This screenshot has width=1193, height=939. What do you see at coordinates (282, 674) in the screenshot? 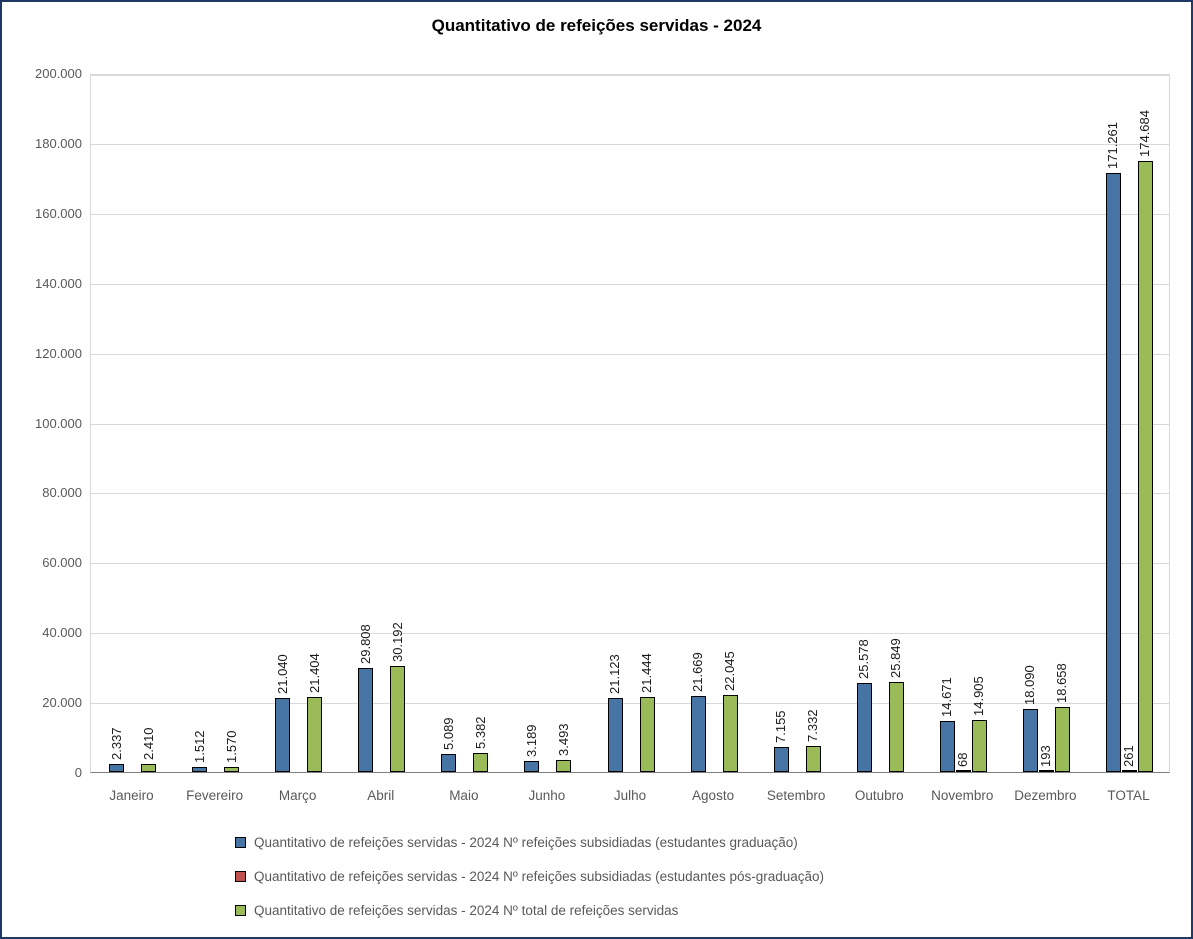
I see `data-label-graduacao: 21.040` at bounding box center [282, 674].